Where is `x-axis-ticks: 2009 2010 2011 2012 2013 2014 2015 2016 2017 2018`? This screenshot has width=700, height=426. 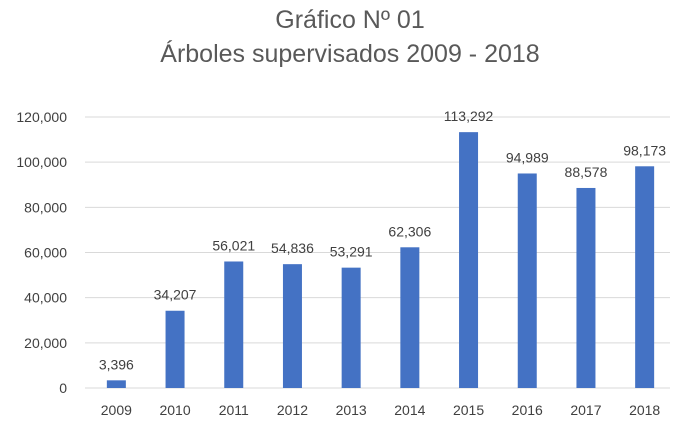
x-axis-ticks: 2009 2010 2011 2012 2013 2014 2015 2016 2017 2018 is located at coordinates (381, 410).